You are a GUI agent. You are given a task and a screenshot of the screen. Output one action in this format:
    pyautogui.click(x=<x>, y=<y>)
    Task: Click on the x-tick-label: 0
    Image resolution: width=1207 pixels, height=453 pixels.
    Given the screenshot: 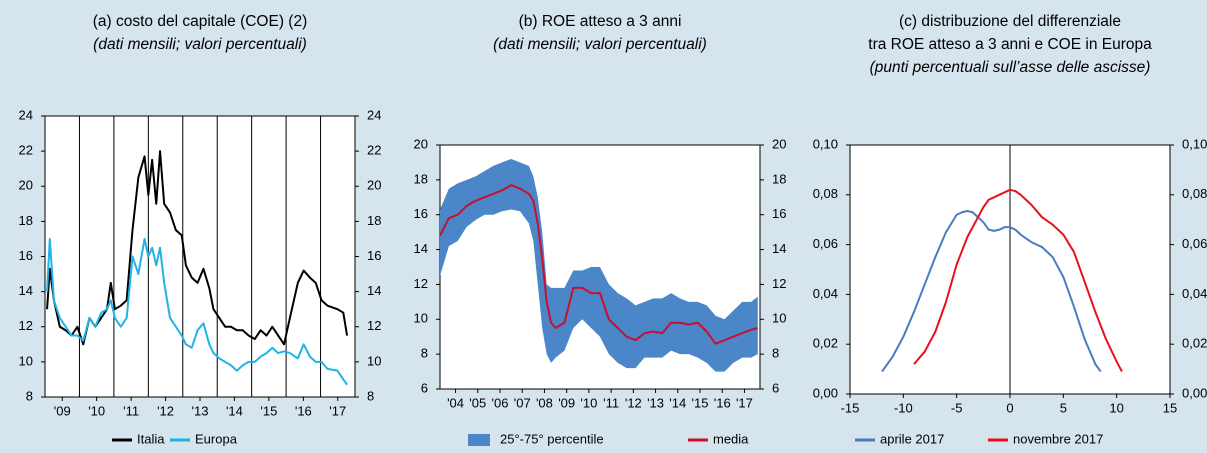 What is the action you would take?
    pyautogui.click(x=1009, y=407)
    